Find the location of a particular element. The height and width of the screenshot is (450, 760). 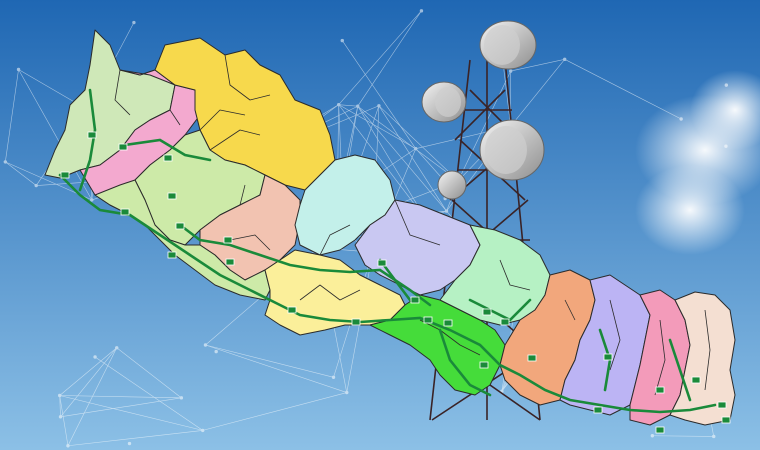

province-bagmati-lavender is located at coordinates (417, 247).